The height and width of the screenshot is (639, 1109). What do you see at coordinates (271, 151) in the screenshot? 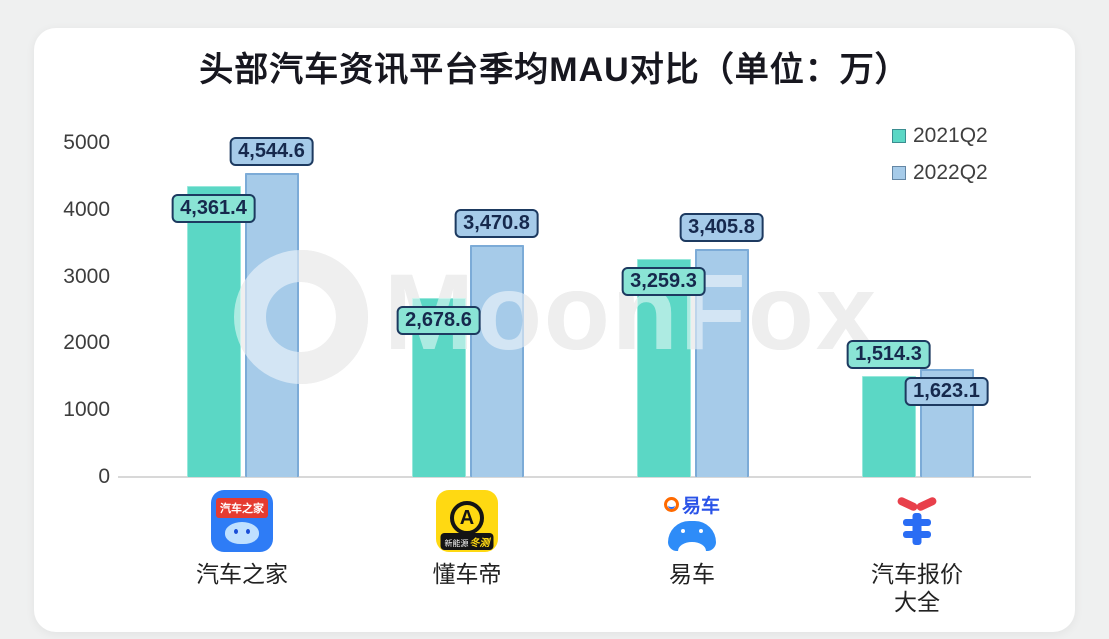
I see `data-label-2022Q2-汽车之家: 4,544.6` at bounding box center [271, 151].